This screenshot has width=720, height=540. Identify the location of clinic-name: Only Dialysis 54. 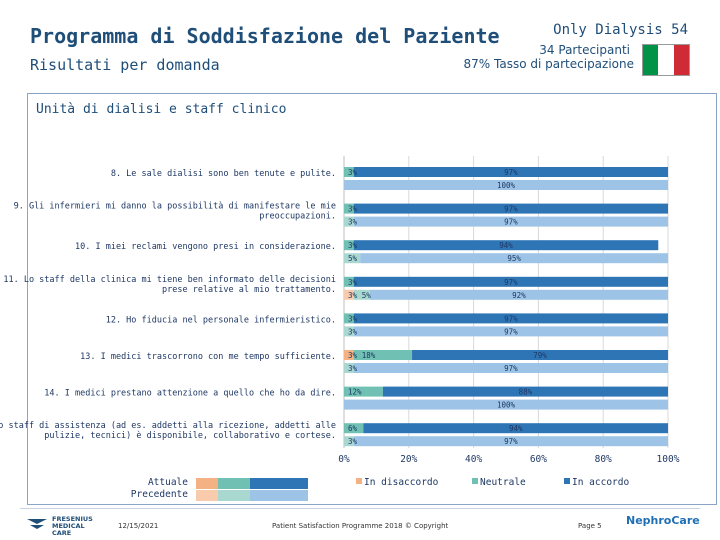
(620, 30).